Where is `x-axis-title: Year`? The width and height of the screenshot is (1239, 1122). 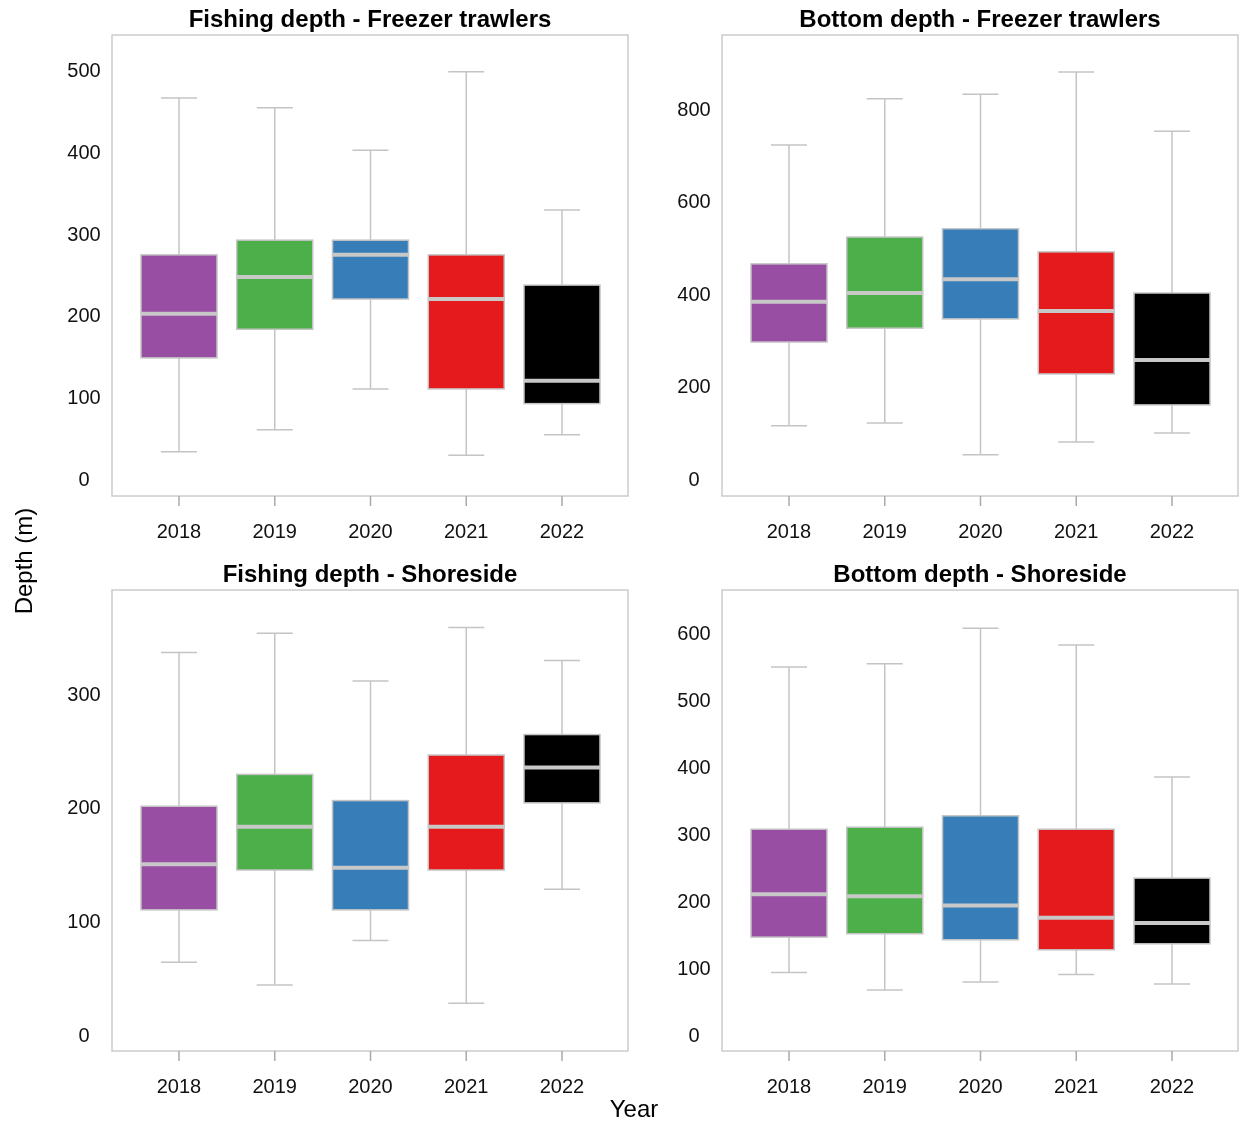 x-axis-title: Year is located at coordinates (634, 1108).